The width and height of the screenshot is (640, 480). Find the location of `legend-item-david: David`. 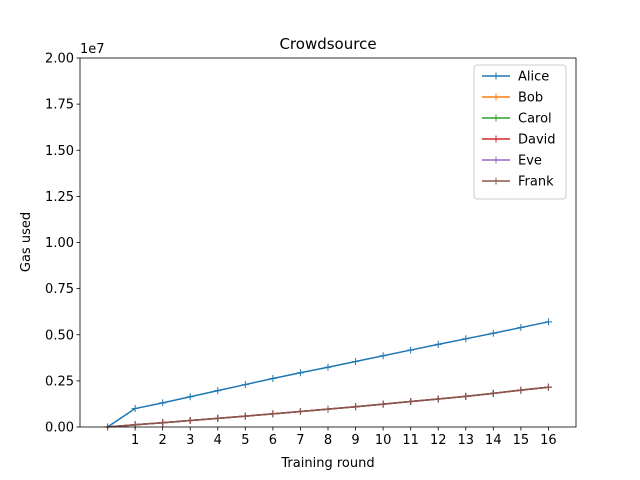

legend-item-david: David is located at coordinates (519, 140).